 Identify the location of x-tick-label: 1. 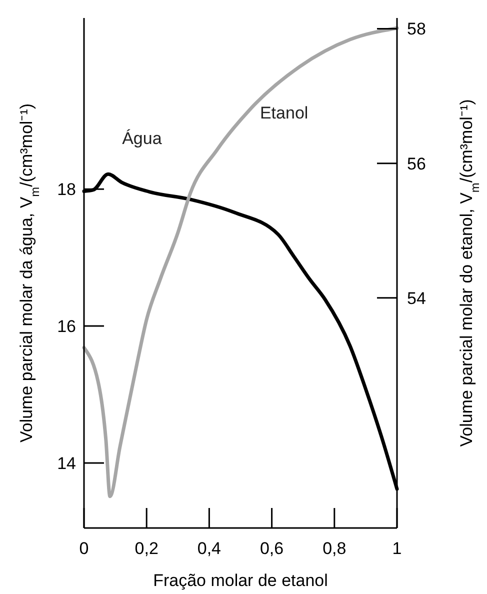
(397, 548).